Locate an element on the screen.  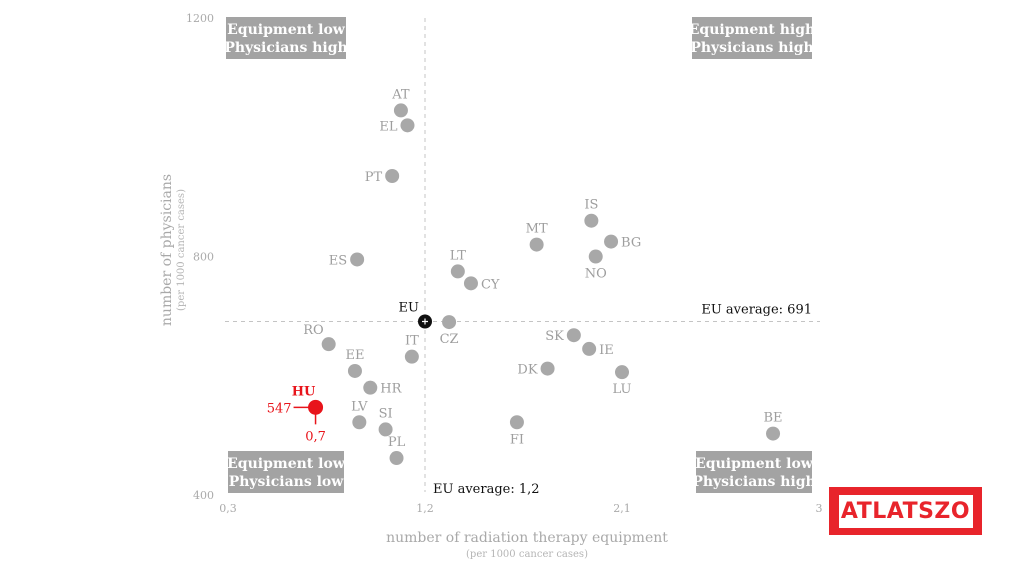
eu-point-marker is located at coordinates (425, 321).